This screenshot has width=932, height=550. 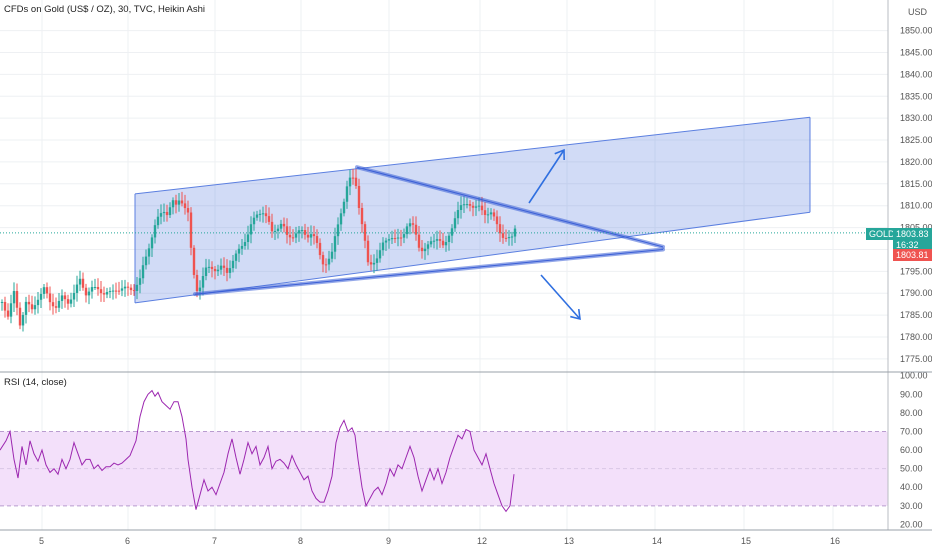 What do you see at coordinates (916, 271) in the screenshot?
I see `y-tick-label: 1795.00` at bounding box center [916, 271].